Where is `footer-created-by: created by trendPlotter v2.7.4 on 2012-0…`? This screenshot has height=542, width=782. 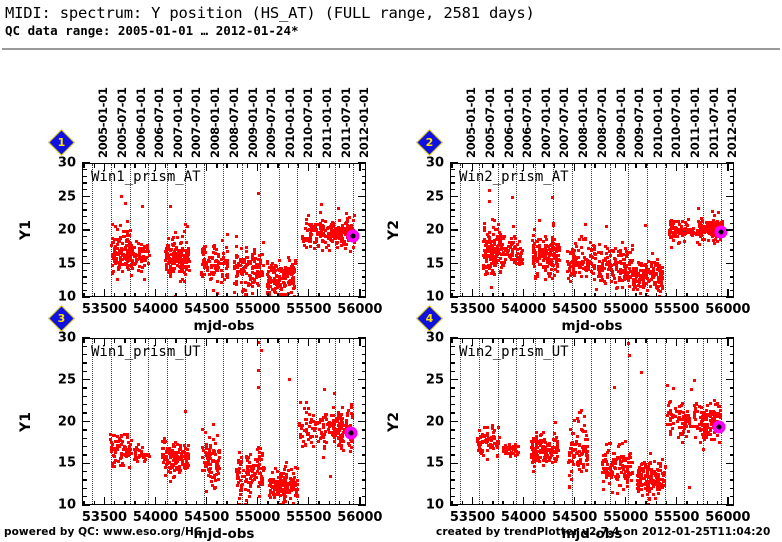
footer-created-by: created by trendPlotter v2.7.4 on 2012-0… is located at coordinates (603, 532).